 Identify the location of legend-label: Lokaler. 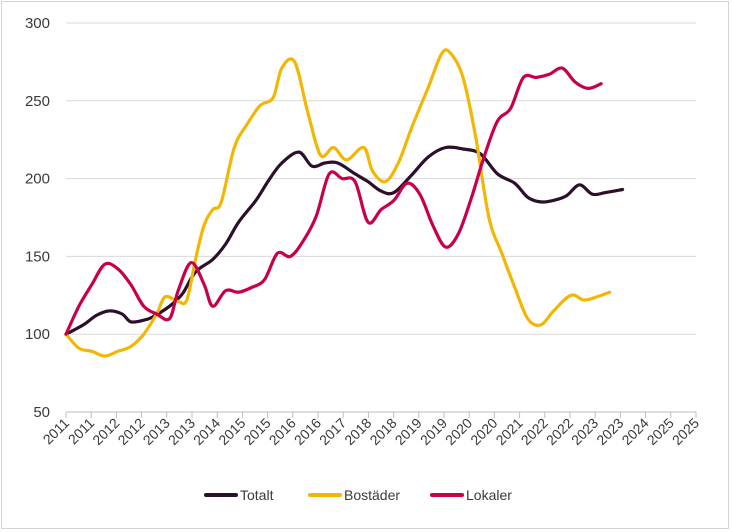
(489, 495).